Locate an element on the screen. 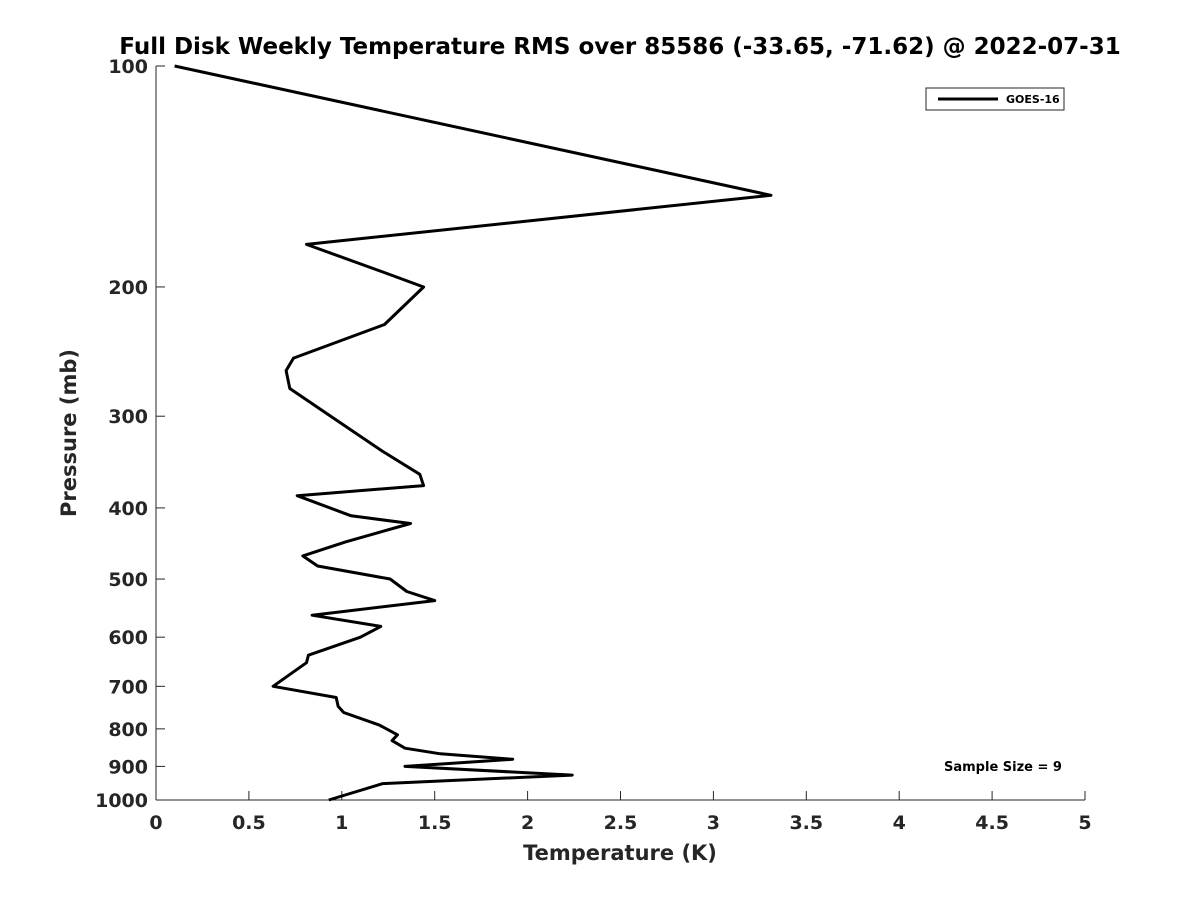 This screenshot has width=1200, height=900. x-axis-label: Temperature (K) is located at coordinates (620, 853).